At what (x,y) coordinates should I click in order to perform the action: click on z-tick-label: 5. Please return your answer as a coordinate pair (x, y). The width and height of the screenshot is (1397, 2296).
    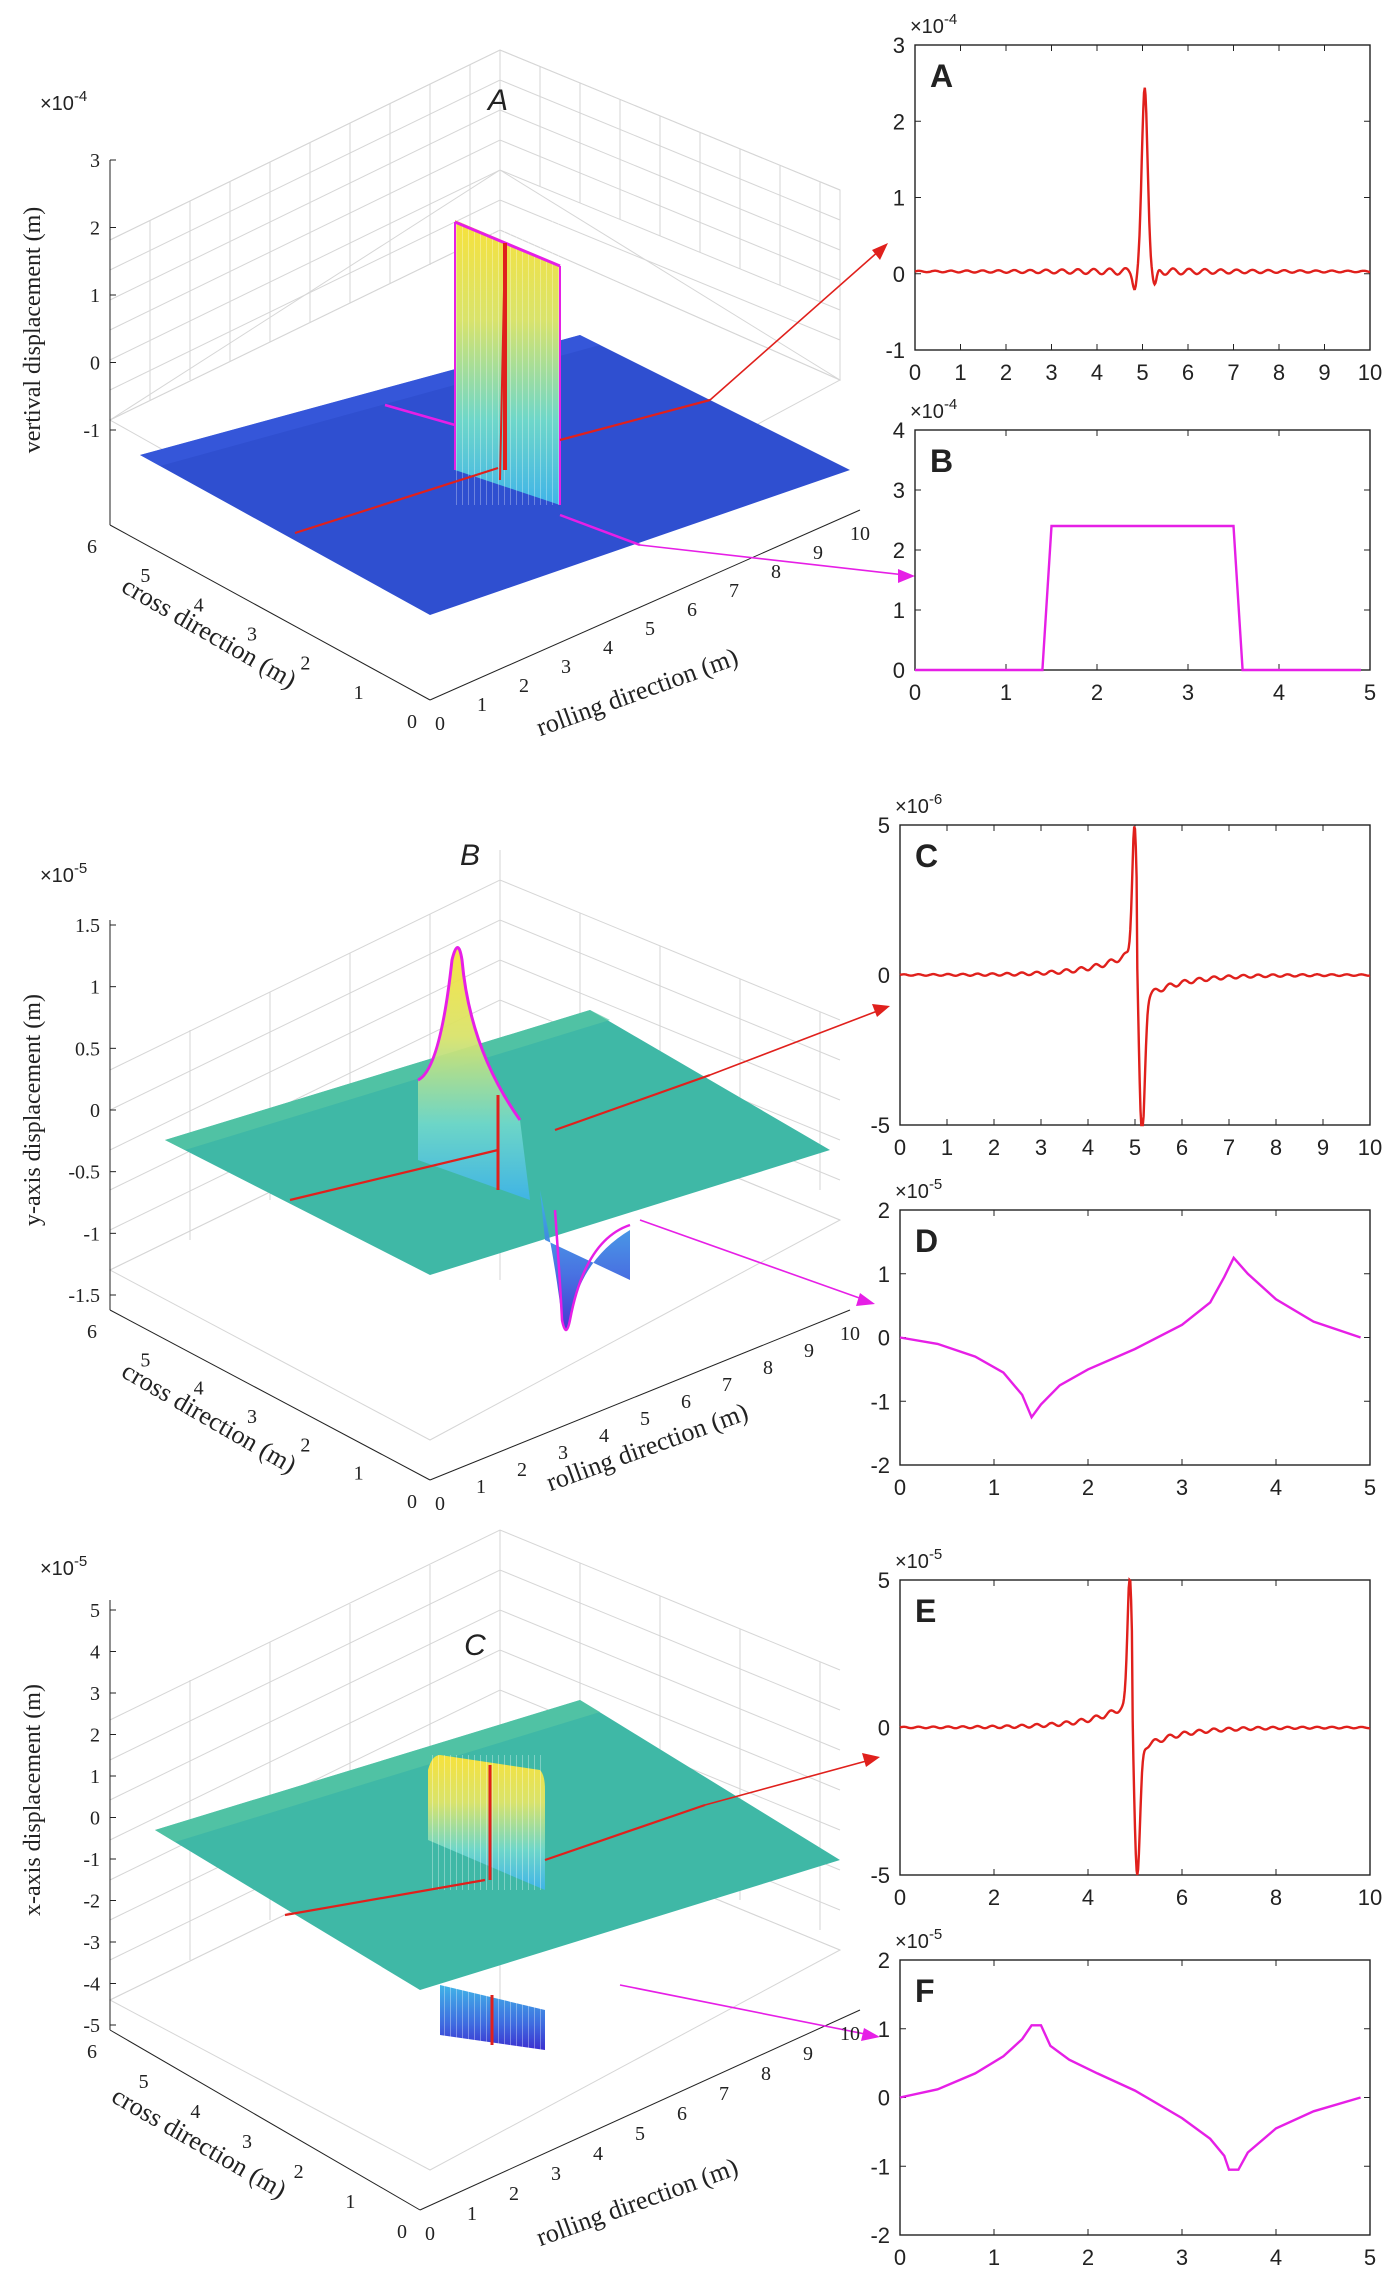
    Looking at the image, I should click on (95, 1611).